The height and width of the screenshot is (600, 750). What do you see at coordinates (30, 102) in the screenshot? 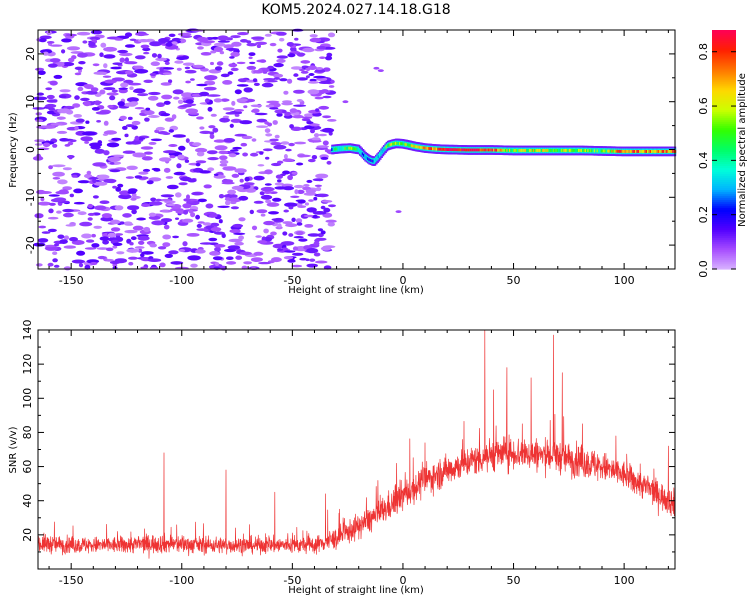
I see `y-tick-label: 10` at bounding box center [30, 102].